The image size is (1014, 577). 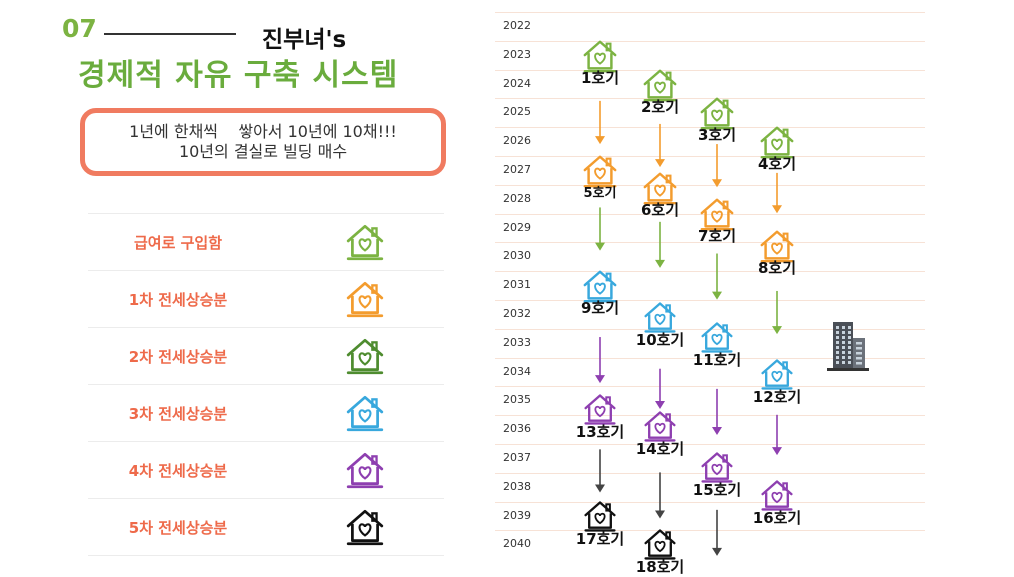 I want to click on house-label: 4호기, so click(x=777, y=164).